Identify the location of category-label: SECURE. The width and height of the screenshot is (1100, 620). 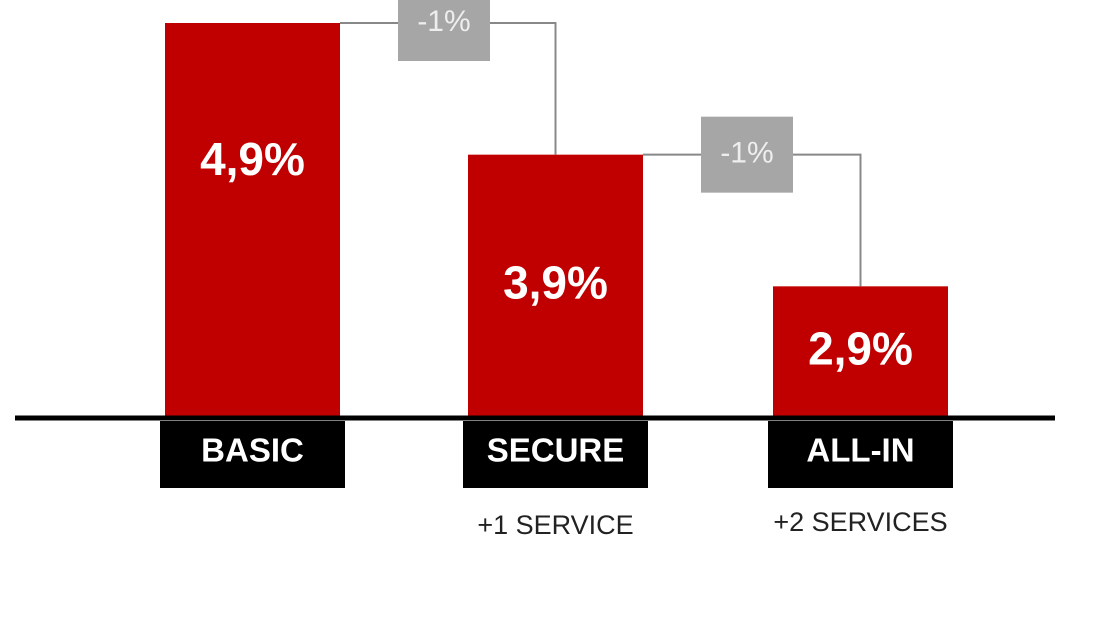
(556, 450).